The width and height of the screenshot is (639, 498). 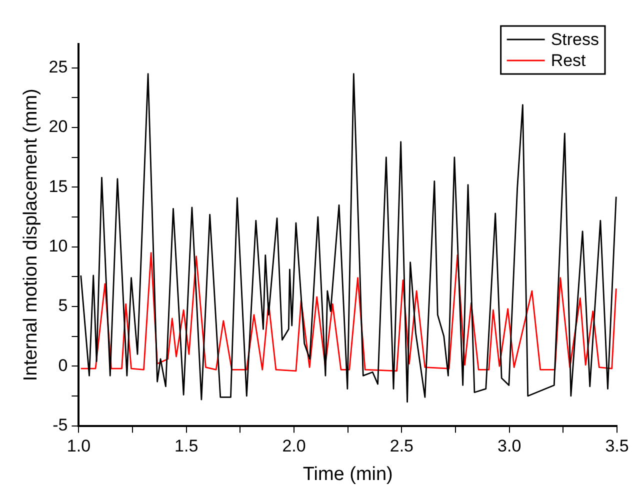 I want to click on x-tick-label: 2.5, so click(x=402, y=446).